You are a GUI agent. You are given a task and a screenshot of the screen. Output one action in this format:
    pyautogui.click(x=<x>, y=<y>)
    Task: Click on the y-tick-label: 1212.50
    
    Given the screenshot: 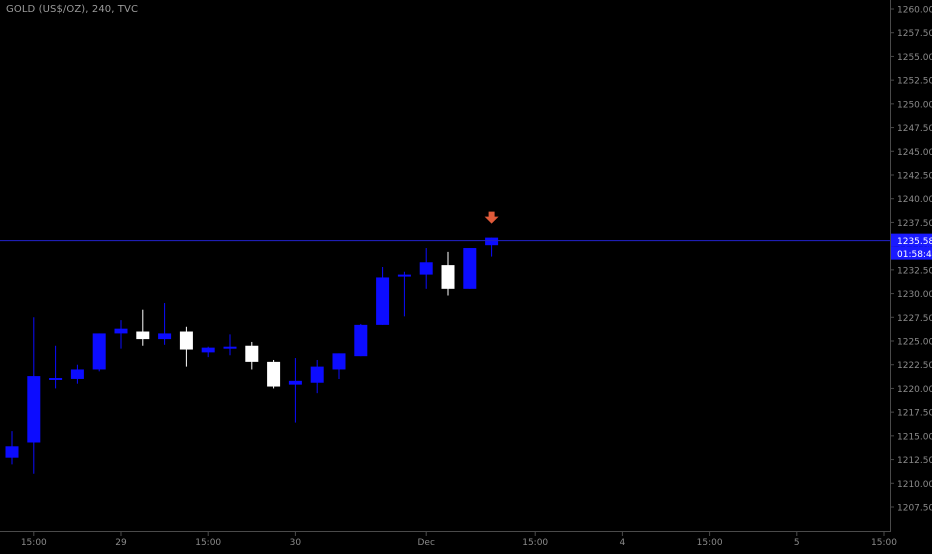 What is the action you would take?
    pyautogui.click(x=914, y=461)
    